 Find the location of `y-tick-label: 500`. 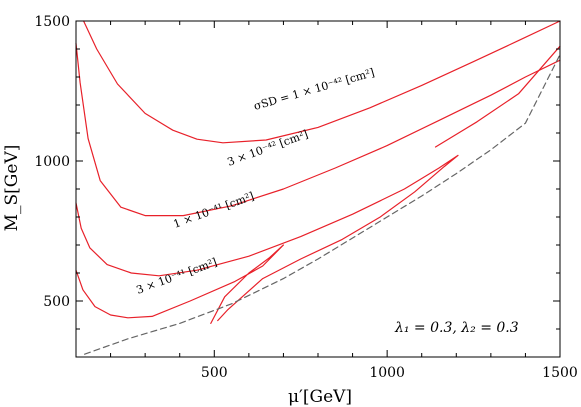

y-tick-label: 500 is located at coordinates (56, 302).